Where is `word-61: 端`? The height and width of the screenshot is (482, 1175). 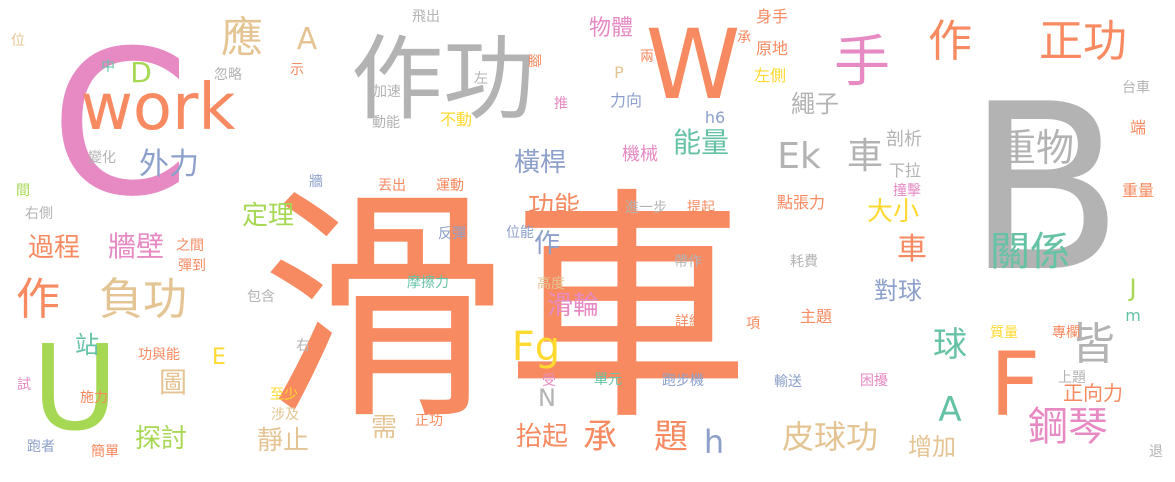 word-61: 端 is located at coordinates (1138, 127).